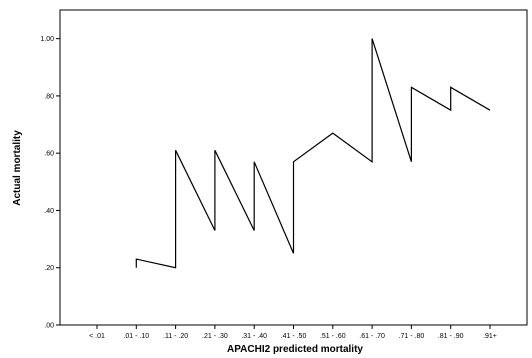 The width and height of the screenshot is (532, 358). Describe the element at coordinates (451, 336) in the screenshot. I see `x-tick-label: .81 - .90` at that location.